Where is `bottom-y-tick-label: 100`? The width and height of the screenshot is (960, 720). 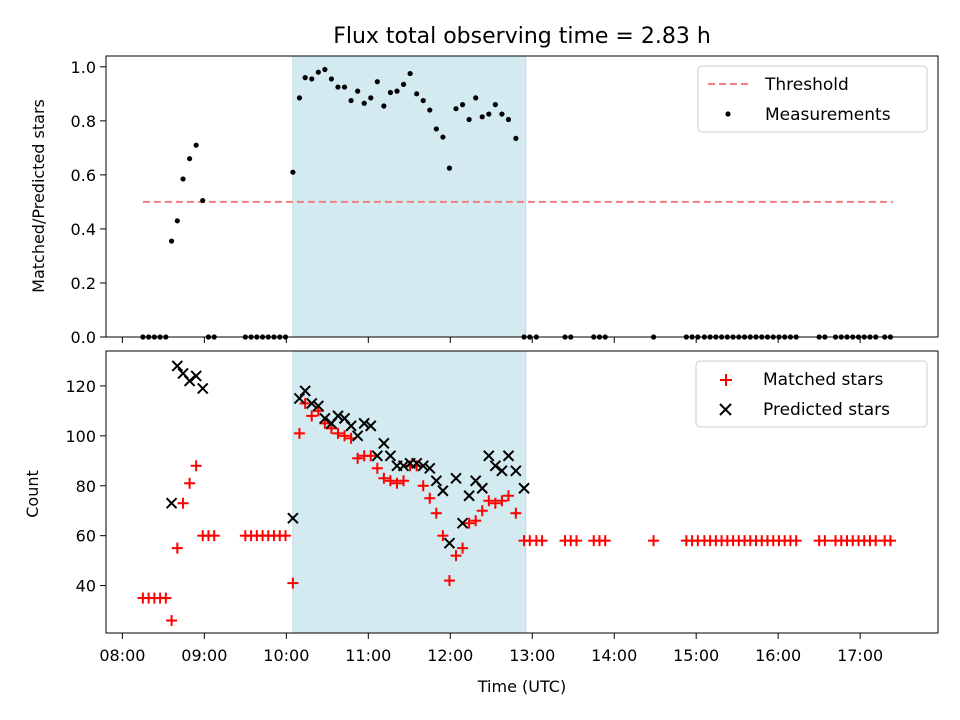
bottom-y-tick-label: 100 is located at coordinates (80, 436).